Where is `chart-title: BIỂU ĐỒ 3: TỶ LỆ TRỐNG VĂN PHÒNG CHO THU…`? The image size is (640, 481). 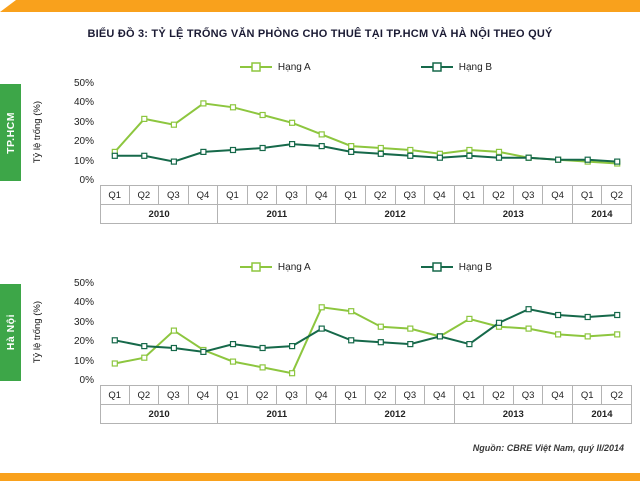 chart-title: BIỂU ĐỒ 3: TỶ LỆ TRỐNG VĂN PHÒNG CHO THU… is located at coordinates (320, 34).